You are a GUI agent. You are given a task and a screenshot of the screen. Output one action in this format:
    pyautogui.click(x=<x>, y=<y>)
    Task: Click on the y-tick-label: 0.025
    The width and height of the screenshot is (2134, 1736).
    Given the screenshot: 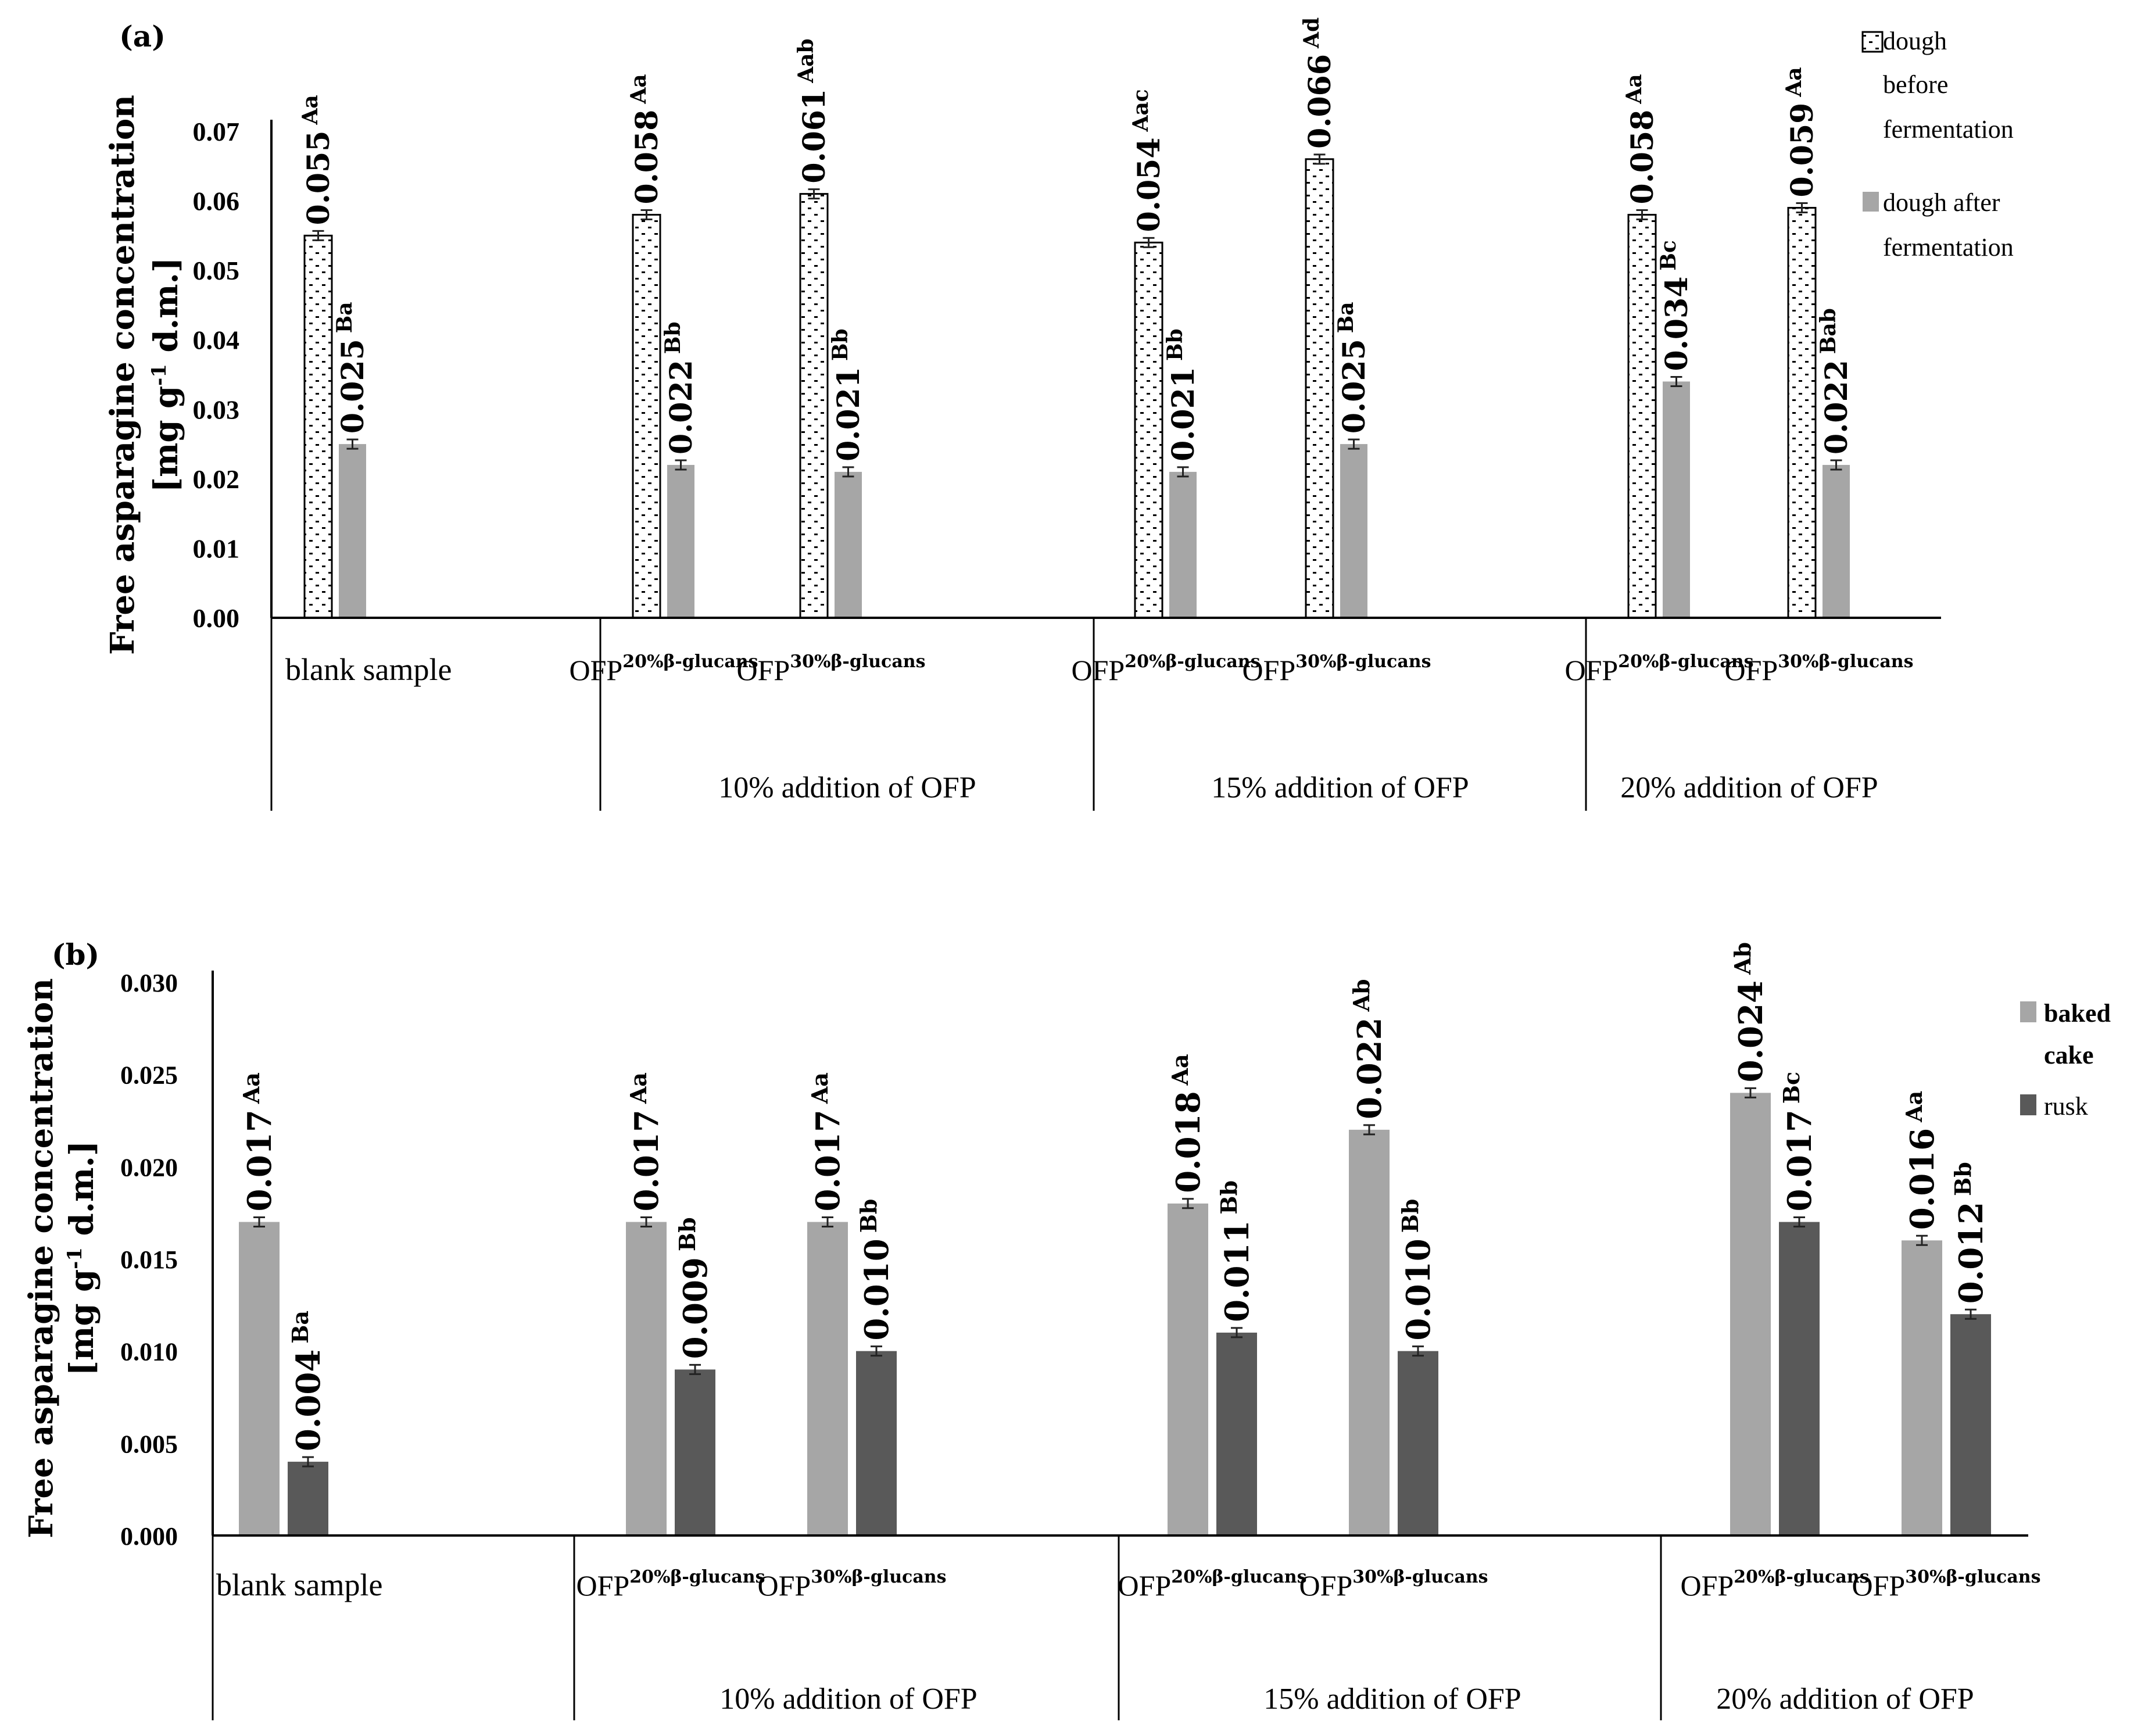 What is the action you would take?
    pyautogui.click(x=149, y=1075)
    